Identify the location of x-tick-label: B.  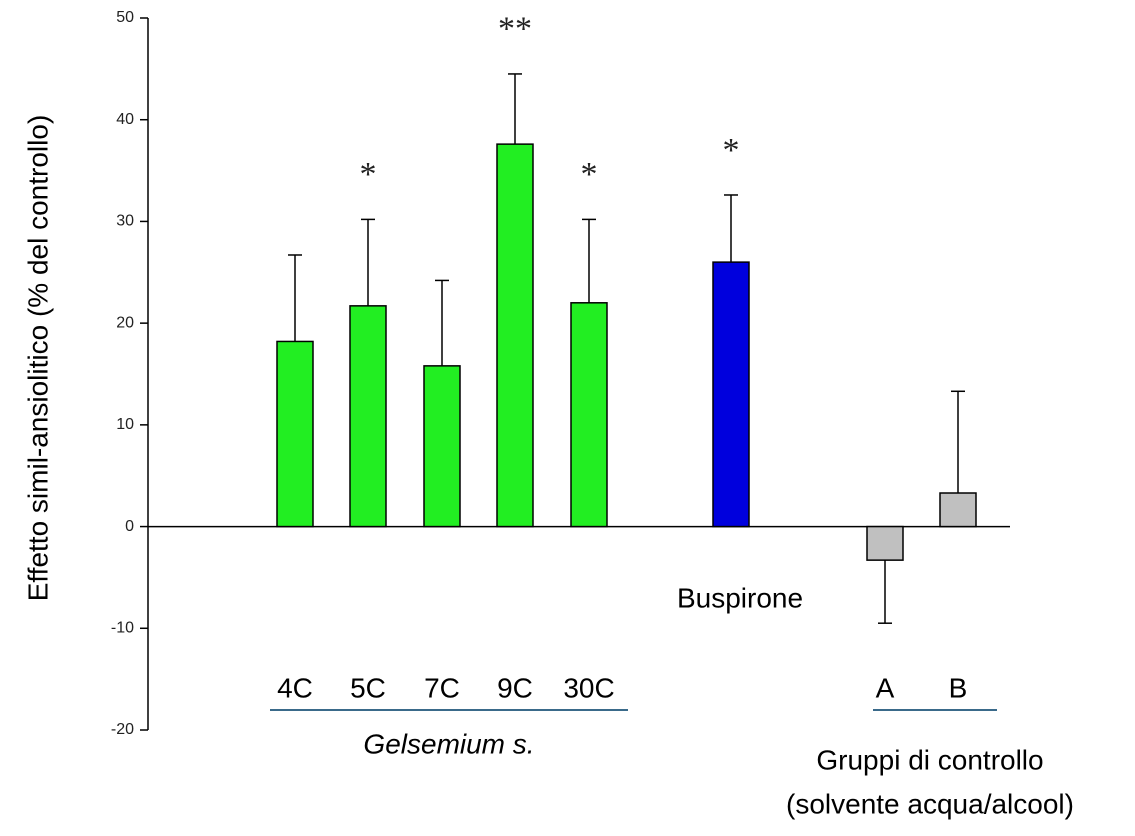
(958, 687).